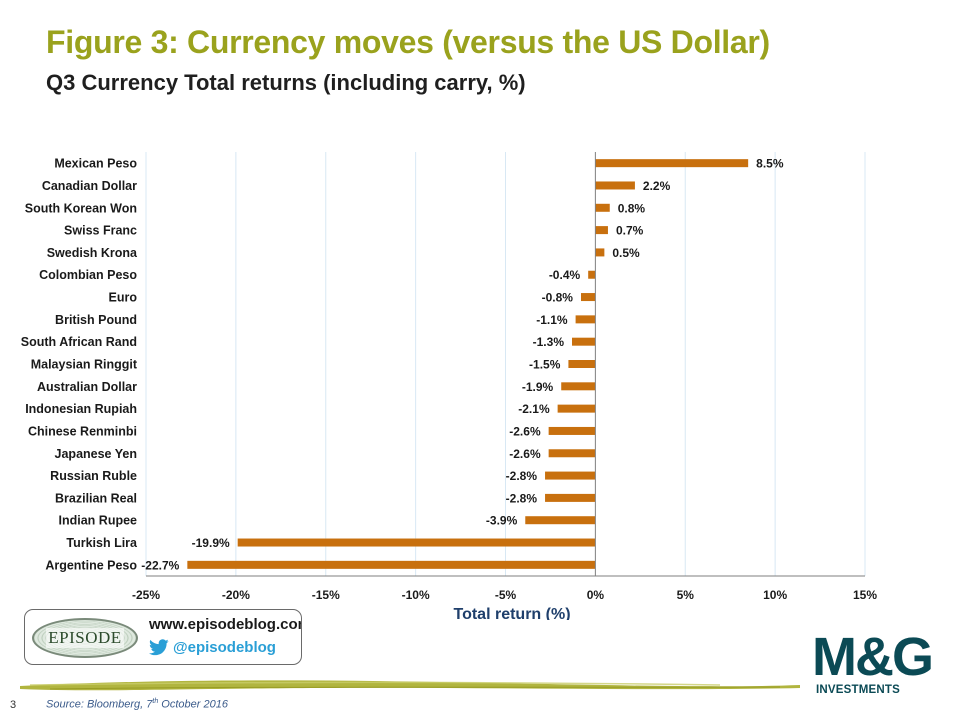 This screenshot has width=960, height=720. Describe the element at coordinates (558, 298) in the screenshot. I see `data-label: -0.8%` at that location.